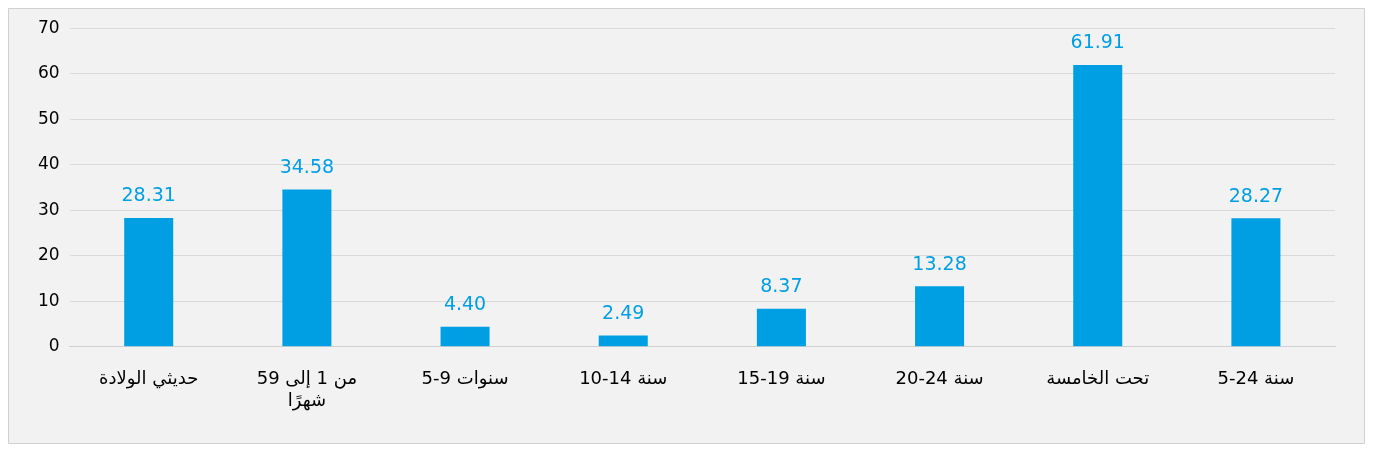  I want to click on y-tick-label: 60, so click(48, 72).